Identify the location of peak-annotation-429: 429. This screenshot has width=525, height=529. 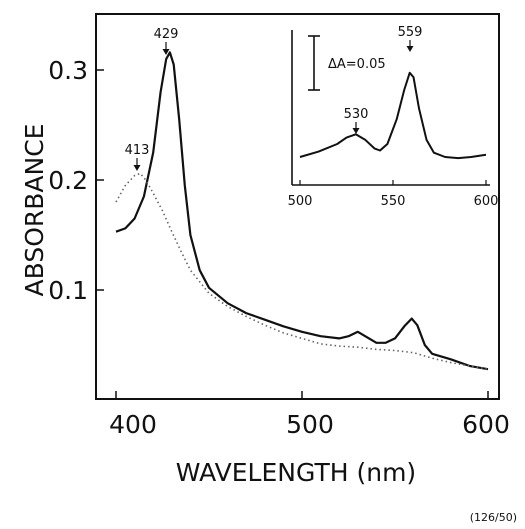
(166, 41).